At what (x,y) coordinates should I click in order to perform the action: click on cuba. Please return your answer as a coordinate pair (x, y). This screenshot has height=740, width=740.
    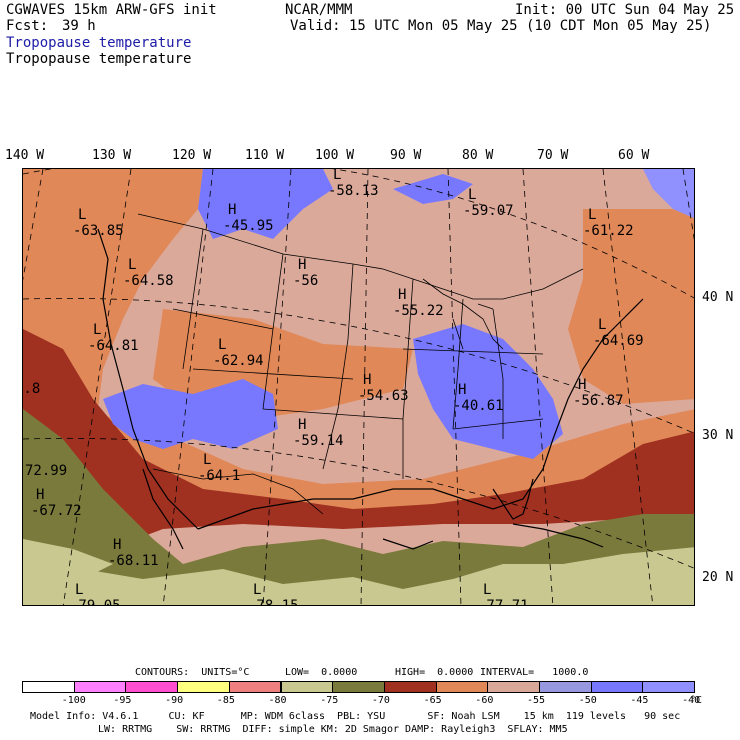
    Looking at the image, I should click on (558, 535).